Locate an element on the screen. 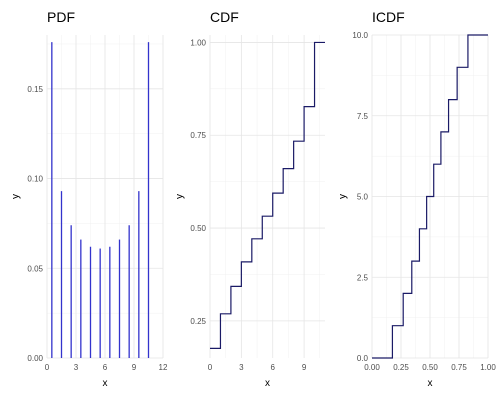 The height and width of the screenshot is (400, 500). y-tick-label: 2.5 is located at coordinates (363, 277).